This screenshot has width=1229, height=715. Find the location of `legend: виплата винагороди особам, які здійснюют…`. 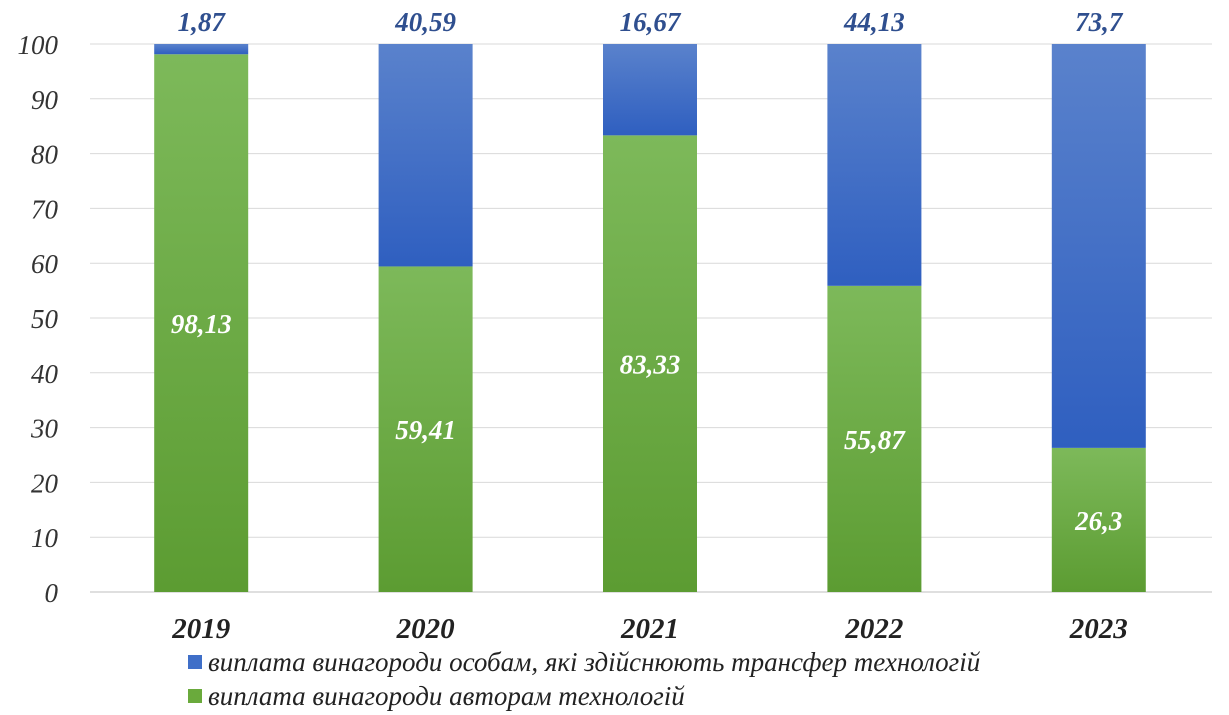

legend: виплата винагороди особам, які здійснюют… is located at coordinates (584, 679).